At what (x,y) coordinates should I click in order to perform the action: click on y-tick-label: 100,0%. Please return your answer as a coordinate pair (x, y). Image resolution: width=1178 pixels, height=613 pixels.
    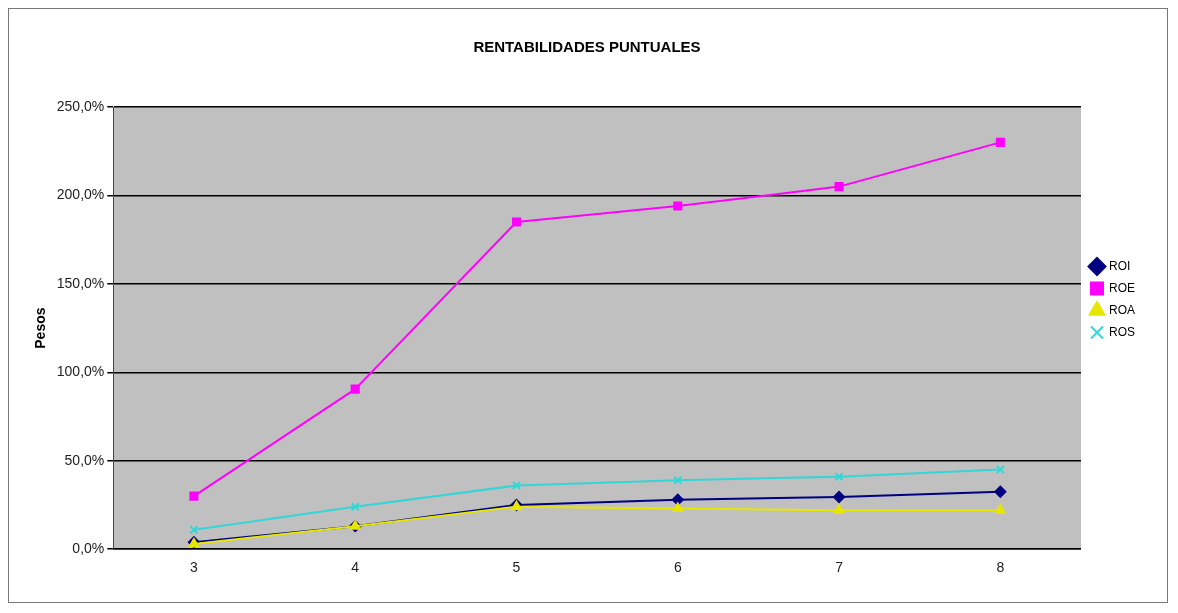
    Looking at the image, I should click on (80, 371).